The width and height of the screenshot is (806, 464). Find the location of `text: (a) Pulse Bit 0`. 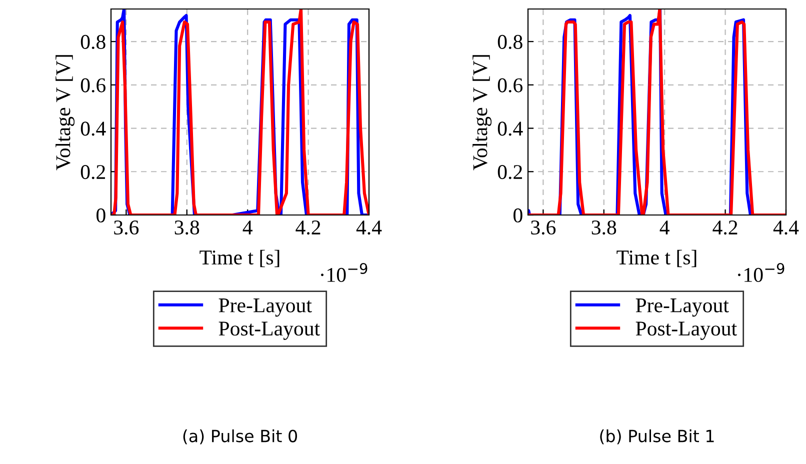

text: (a) Pulse Bit 0 is located at coordinates (240, 436).